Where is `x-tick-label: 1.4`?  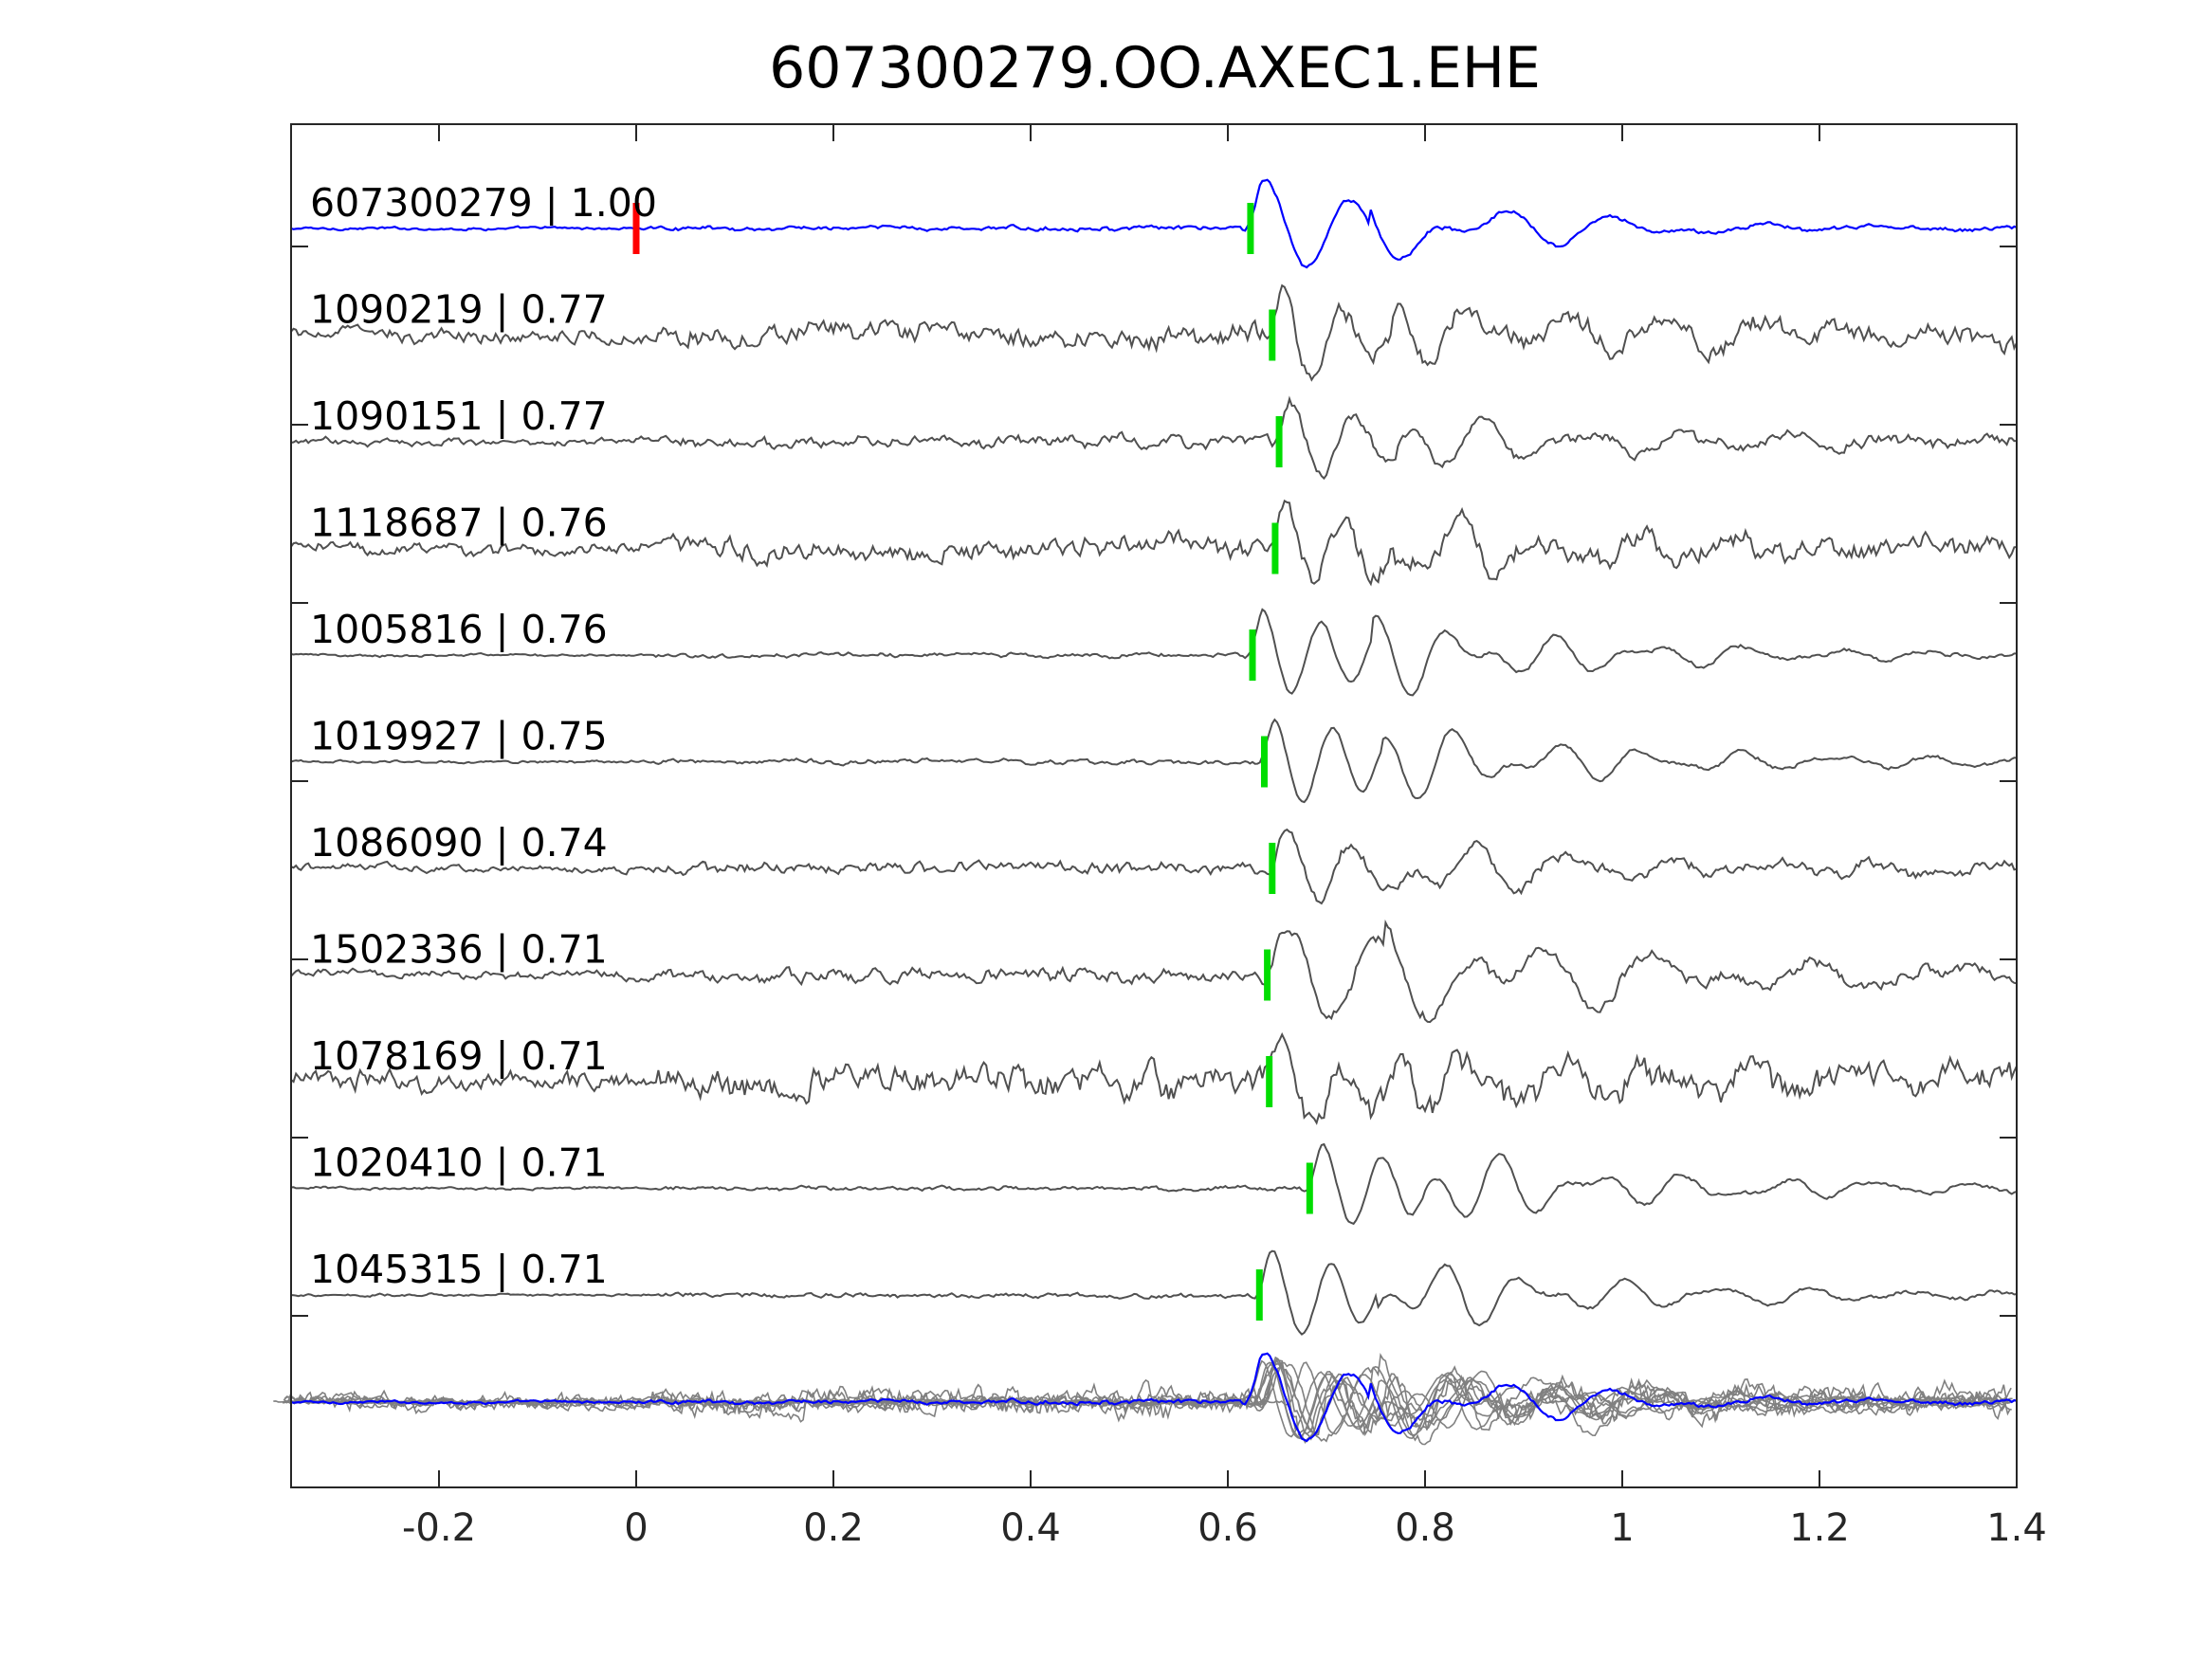
x-tick-label: 1.4 is located at coordinates (2016, 1528).